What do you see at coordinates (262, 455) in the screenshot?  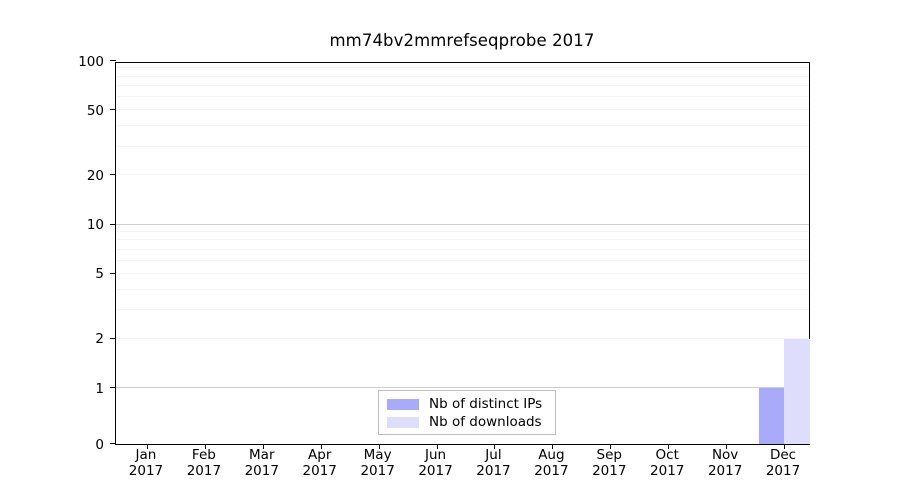 I see `x-axis-tick-month: Mar` at bounding box center [262, 455].